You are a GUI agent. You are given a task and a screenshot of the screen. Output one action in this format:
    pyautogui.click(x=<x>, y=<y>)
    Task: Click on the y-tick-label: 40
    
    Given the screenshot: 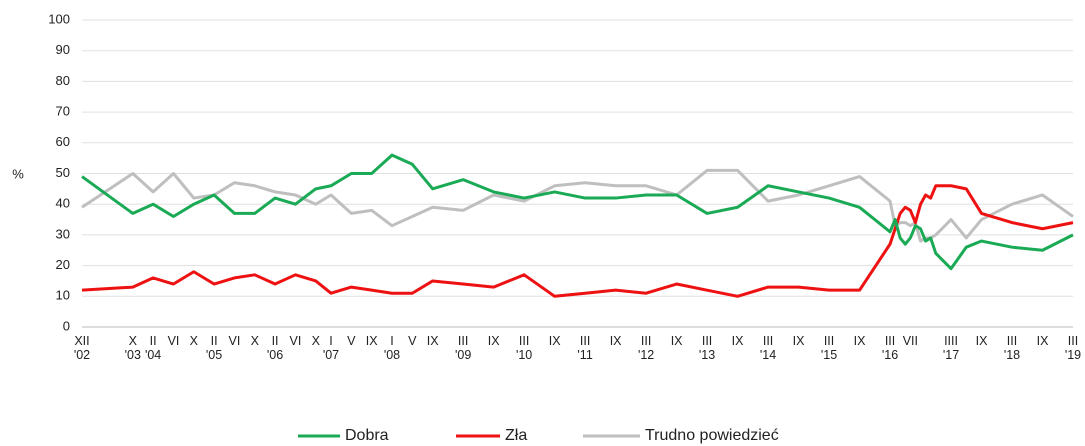 What is the action you would take?
    pyautogui.click(x=63, y=203)
    